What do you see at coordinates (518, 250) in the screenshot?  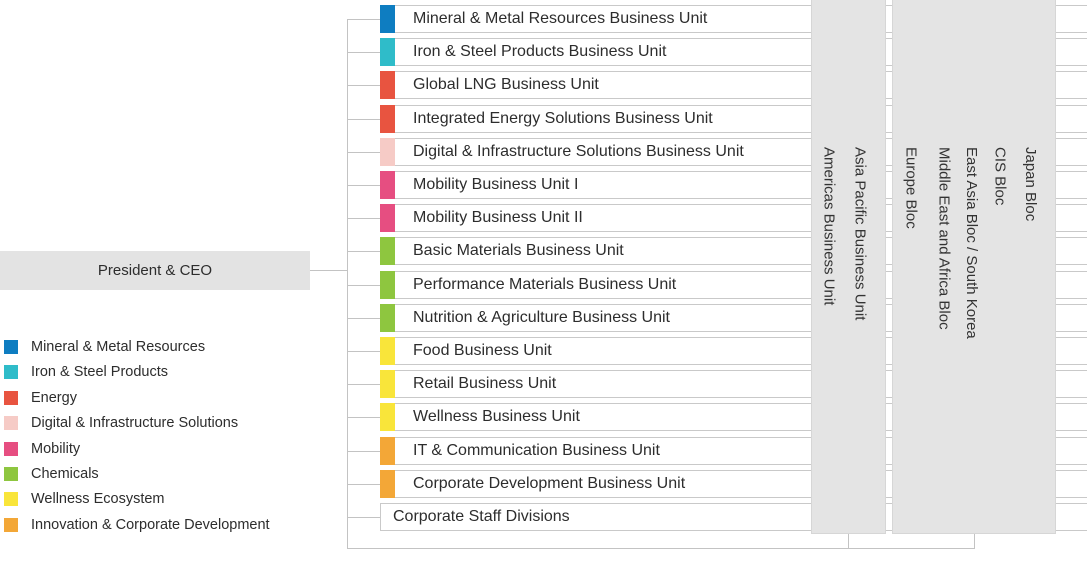 I see `business-unit-label: Basic Materials Business Unit` at bounding box center [518, 250].